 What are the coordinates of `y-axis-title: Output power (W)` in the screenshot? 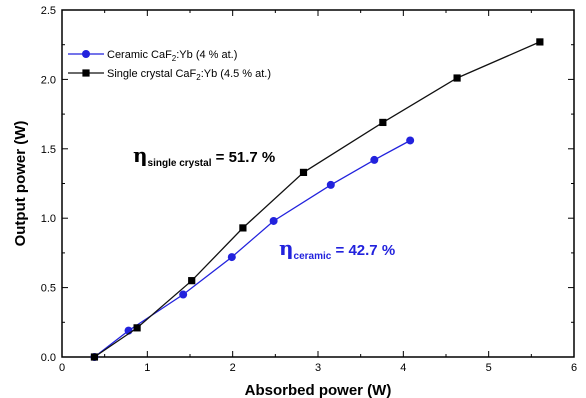 It's located at (20, 184).